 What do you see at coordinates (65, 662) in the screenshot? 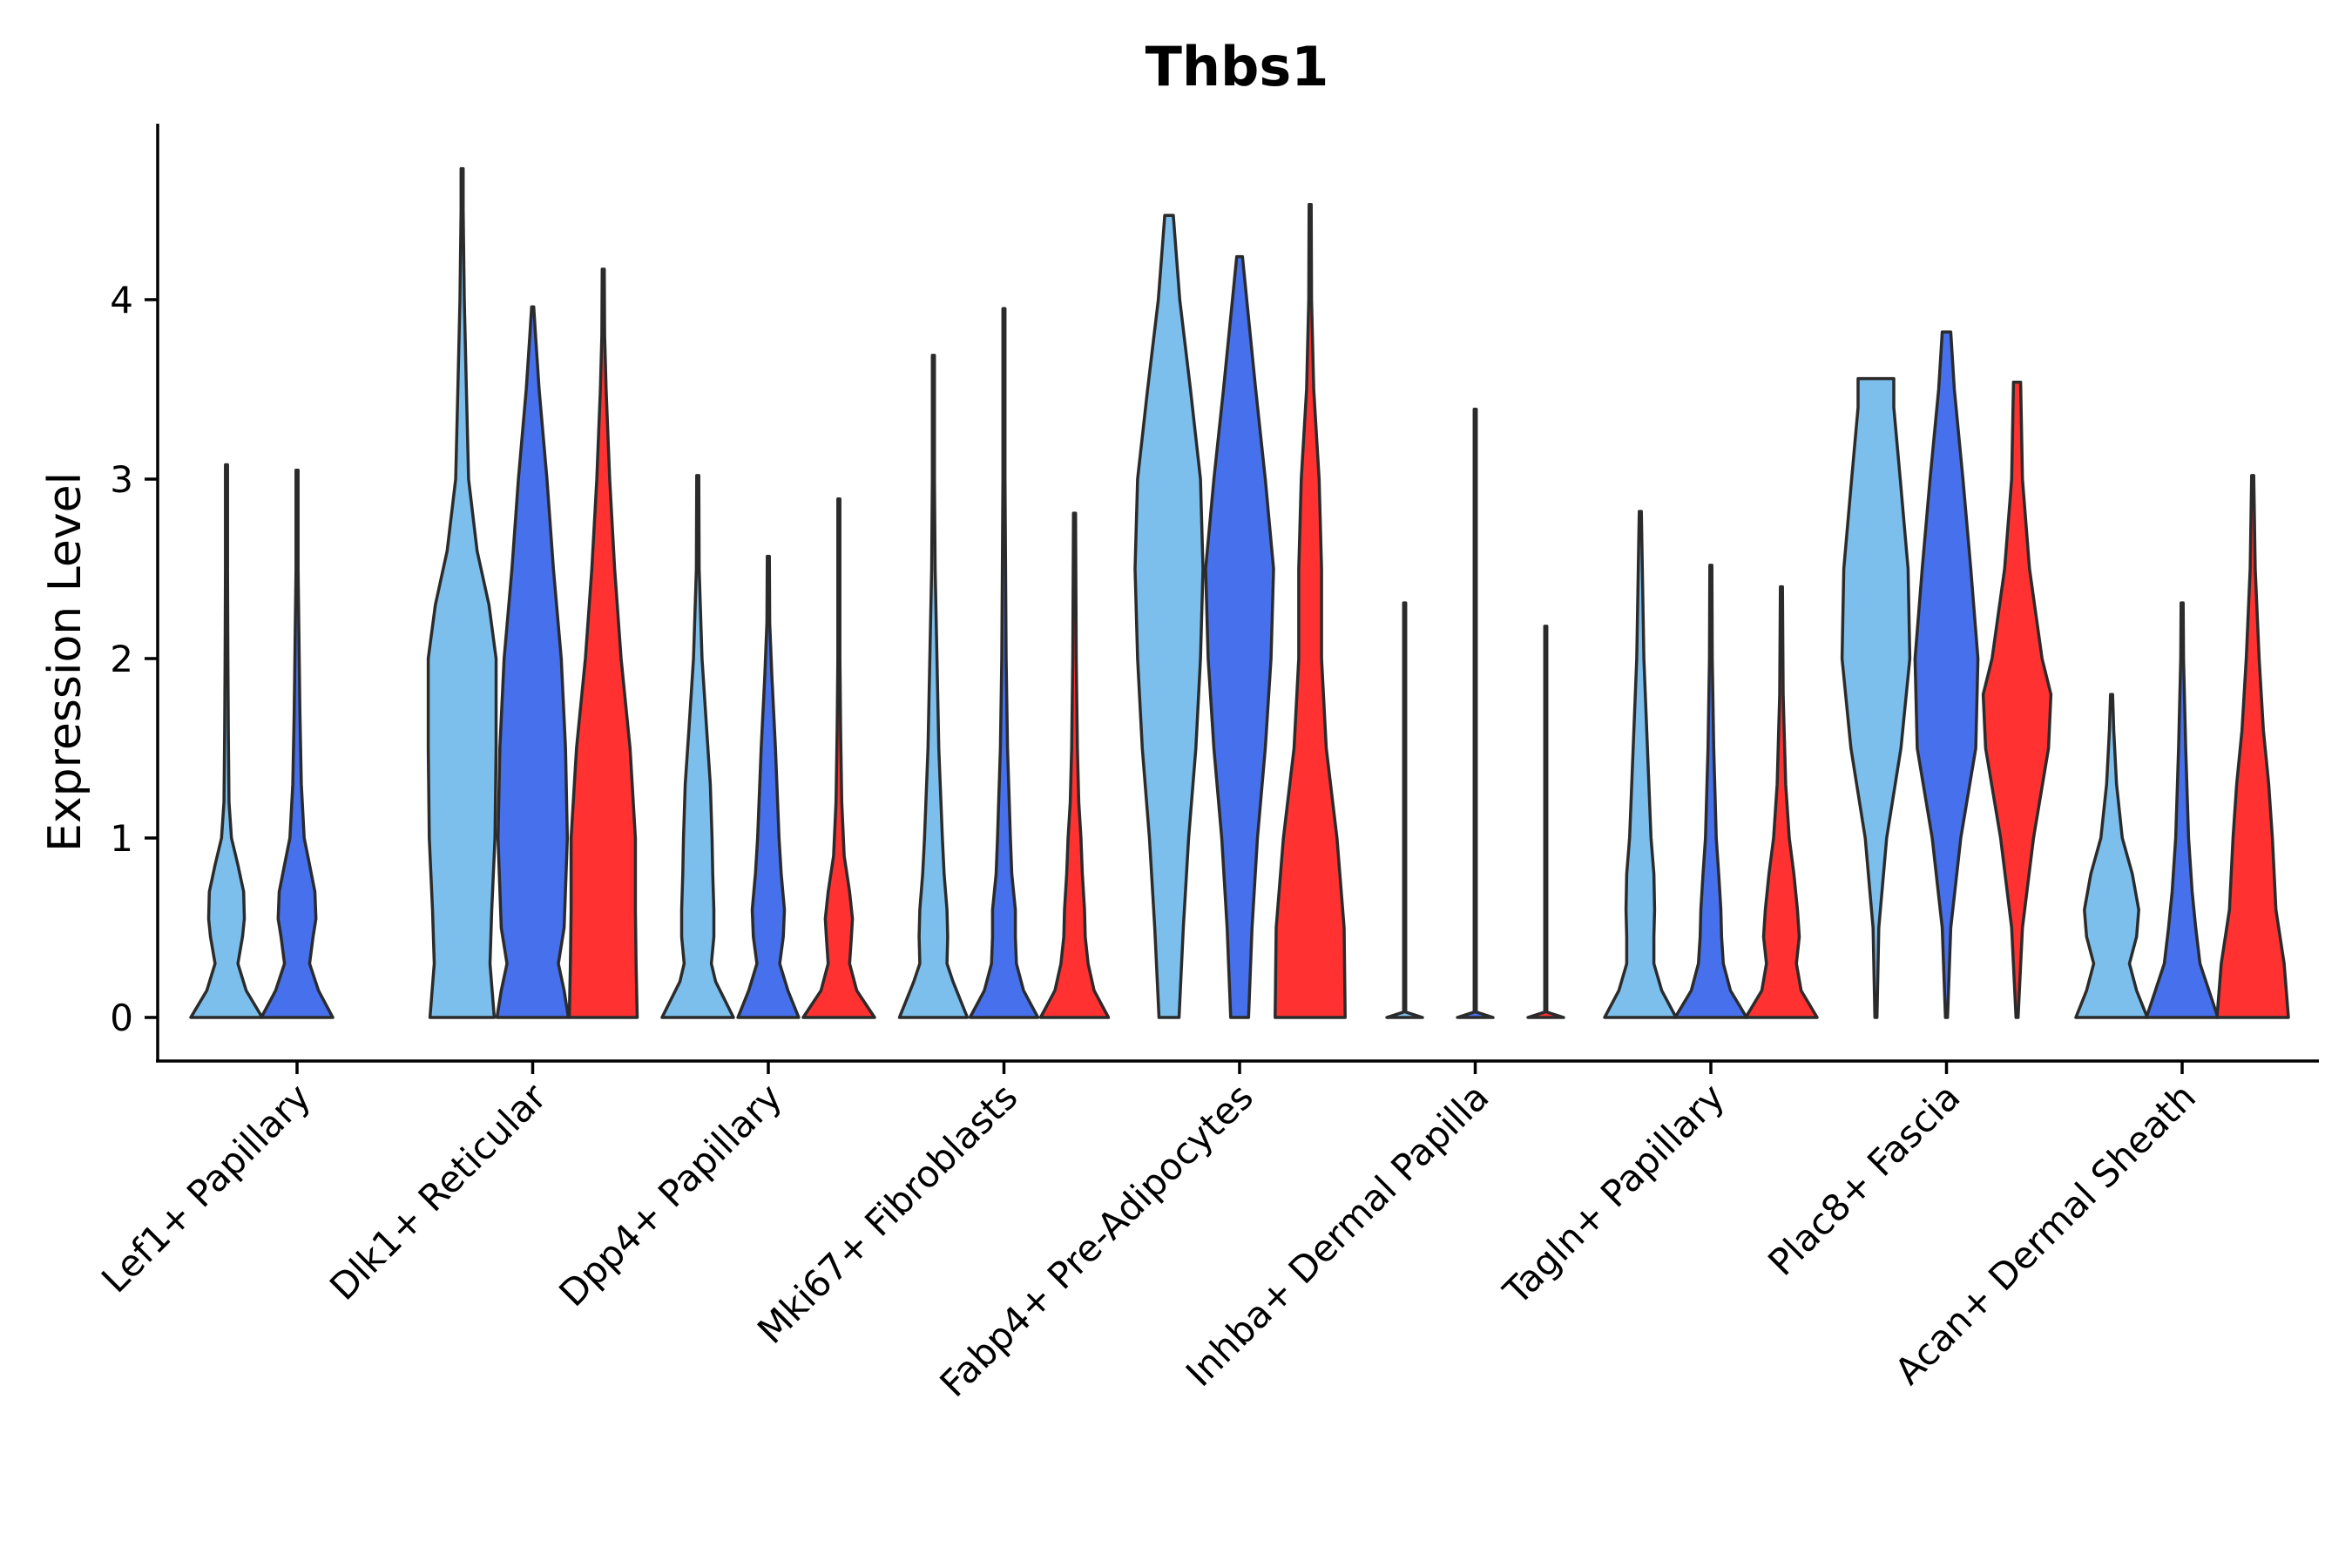
I see `y-axis-label: Expression Level` at bounding box center [65, 662].